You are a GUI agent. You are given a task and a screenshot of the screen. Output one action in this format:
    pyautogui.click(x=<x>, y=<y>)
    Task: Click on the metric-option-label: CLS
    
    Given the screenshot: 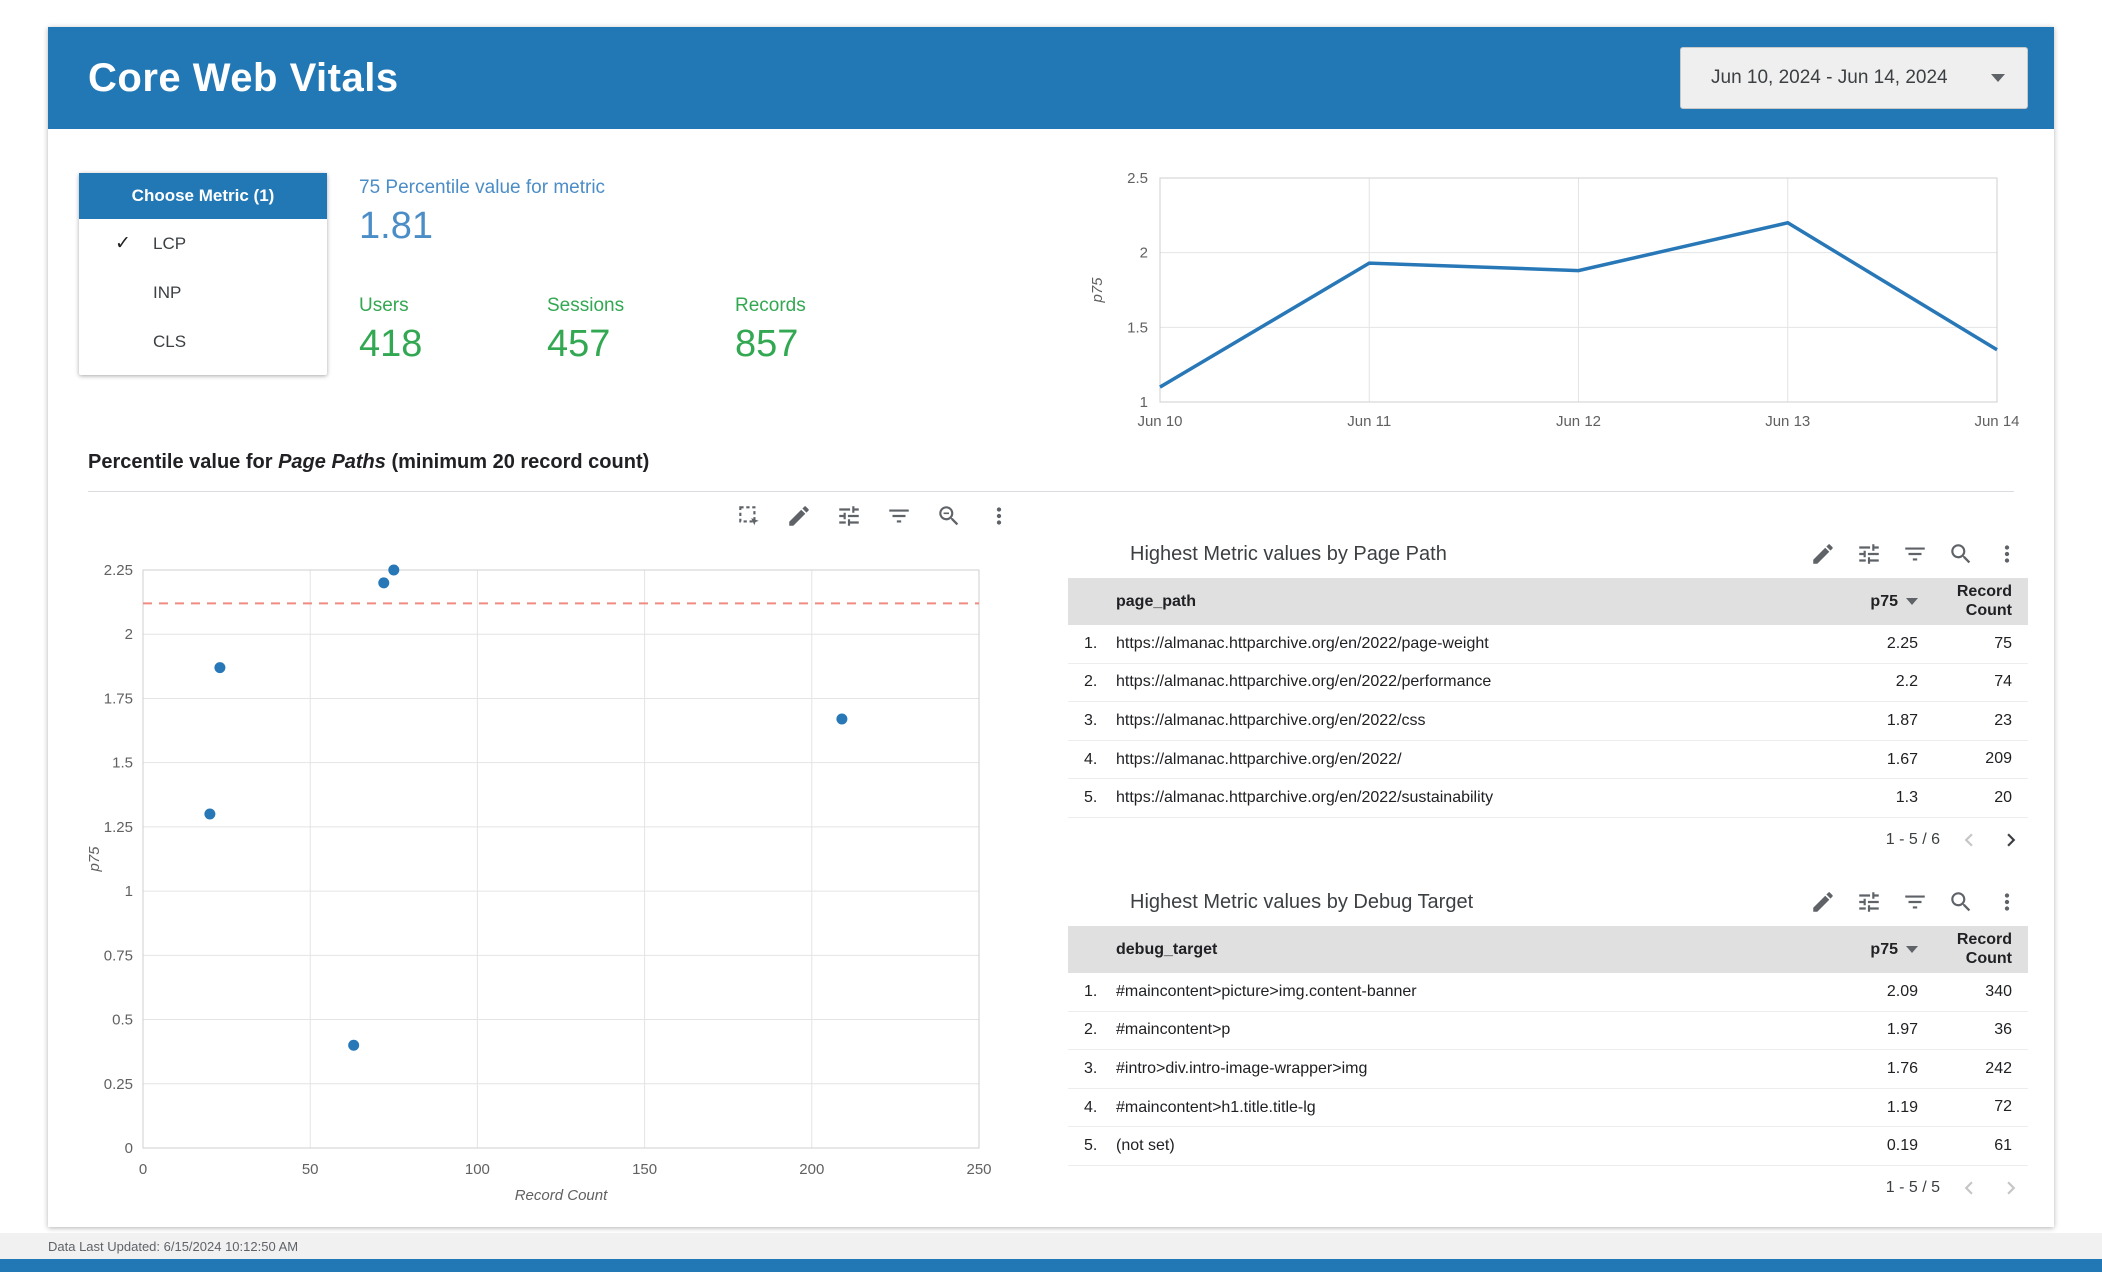 What is the action you would take?
    pyautogui.click(x=170, y=341)
    